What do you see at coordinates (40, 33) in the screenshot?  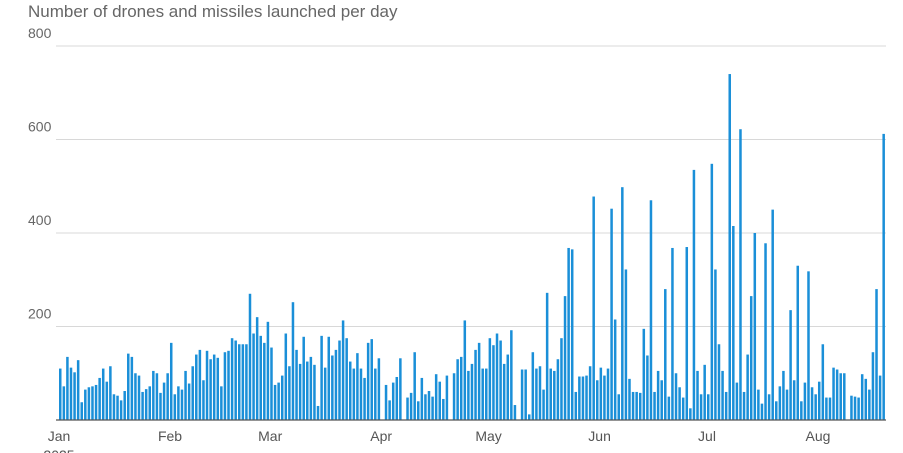 I see `y-tick-label-800: 800` at bounding box center [40, 33].